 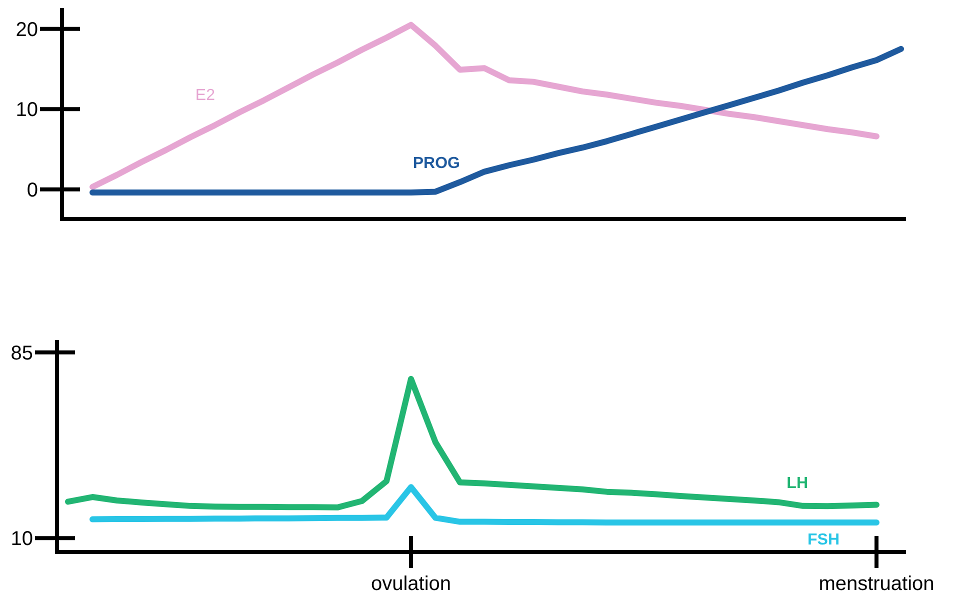 What do you see at coordinates (824, 540) in the screenshot?
I see `series-label: FSH` at bounding box center [824, 540].